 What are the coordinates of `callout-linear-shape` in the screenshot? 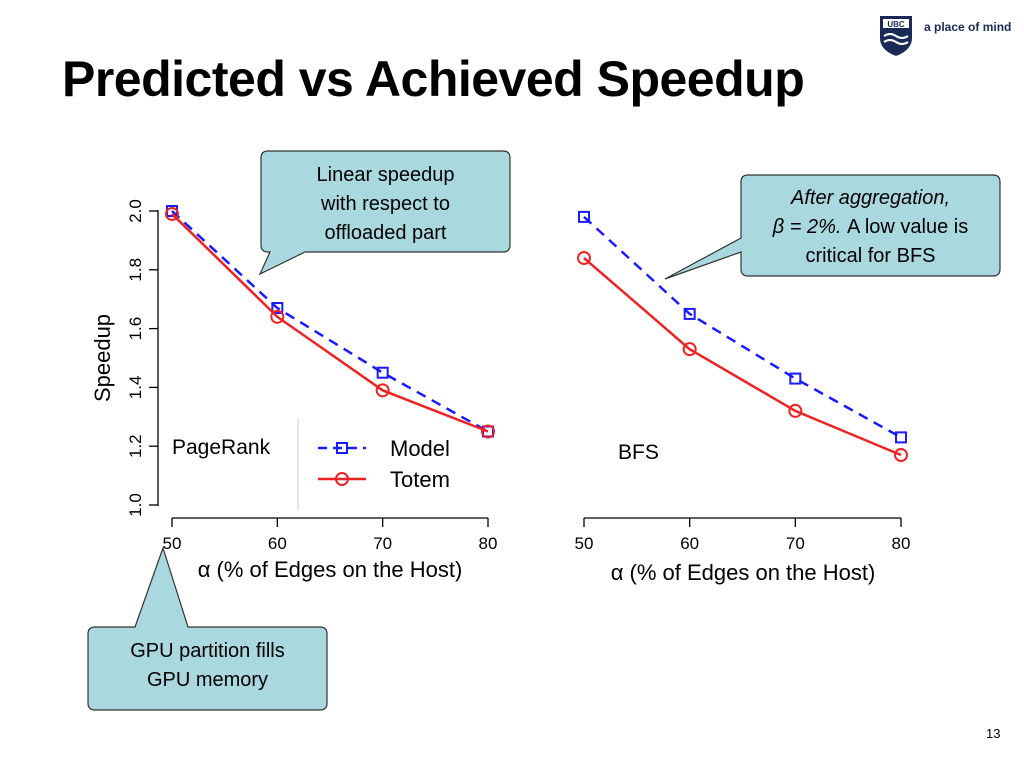 It's located at (384, 213).